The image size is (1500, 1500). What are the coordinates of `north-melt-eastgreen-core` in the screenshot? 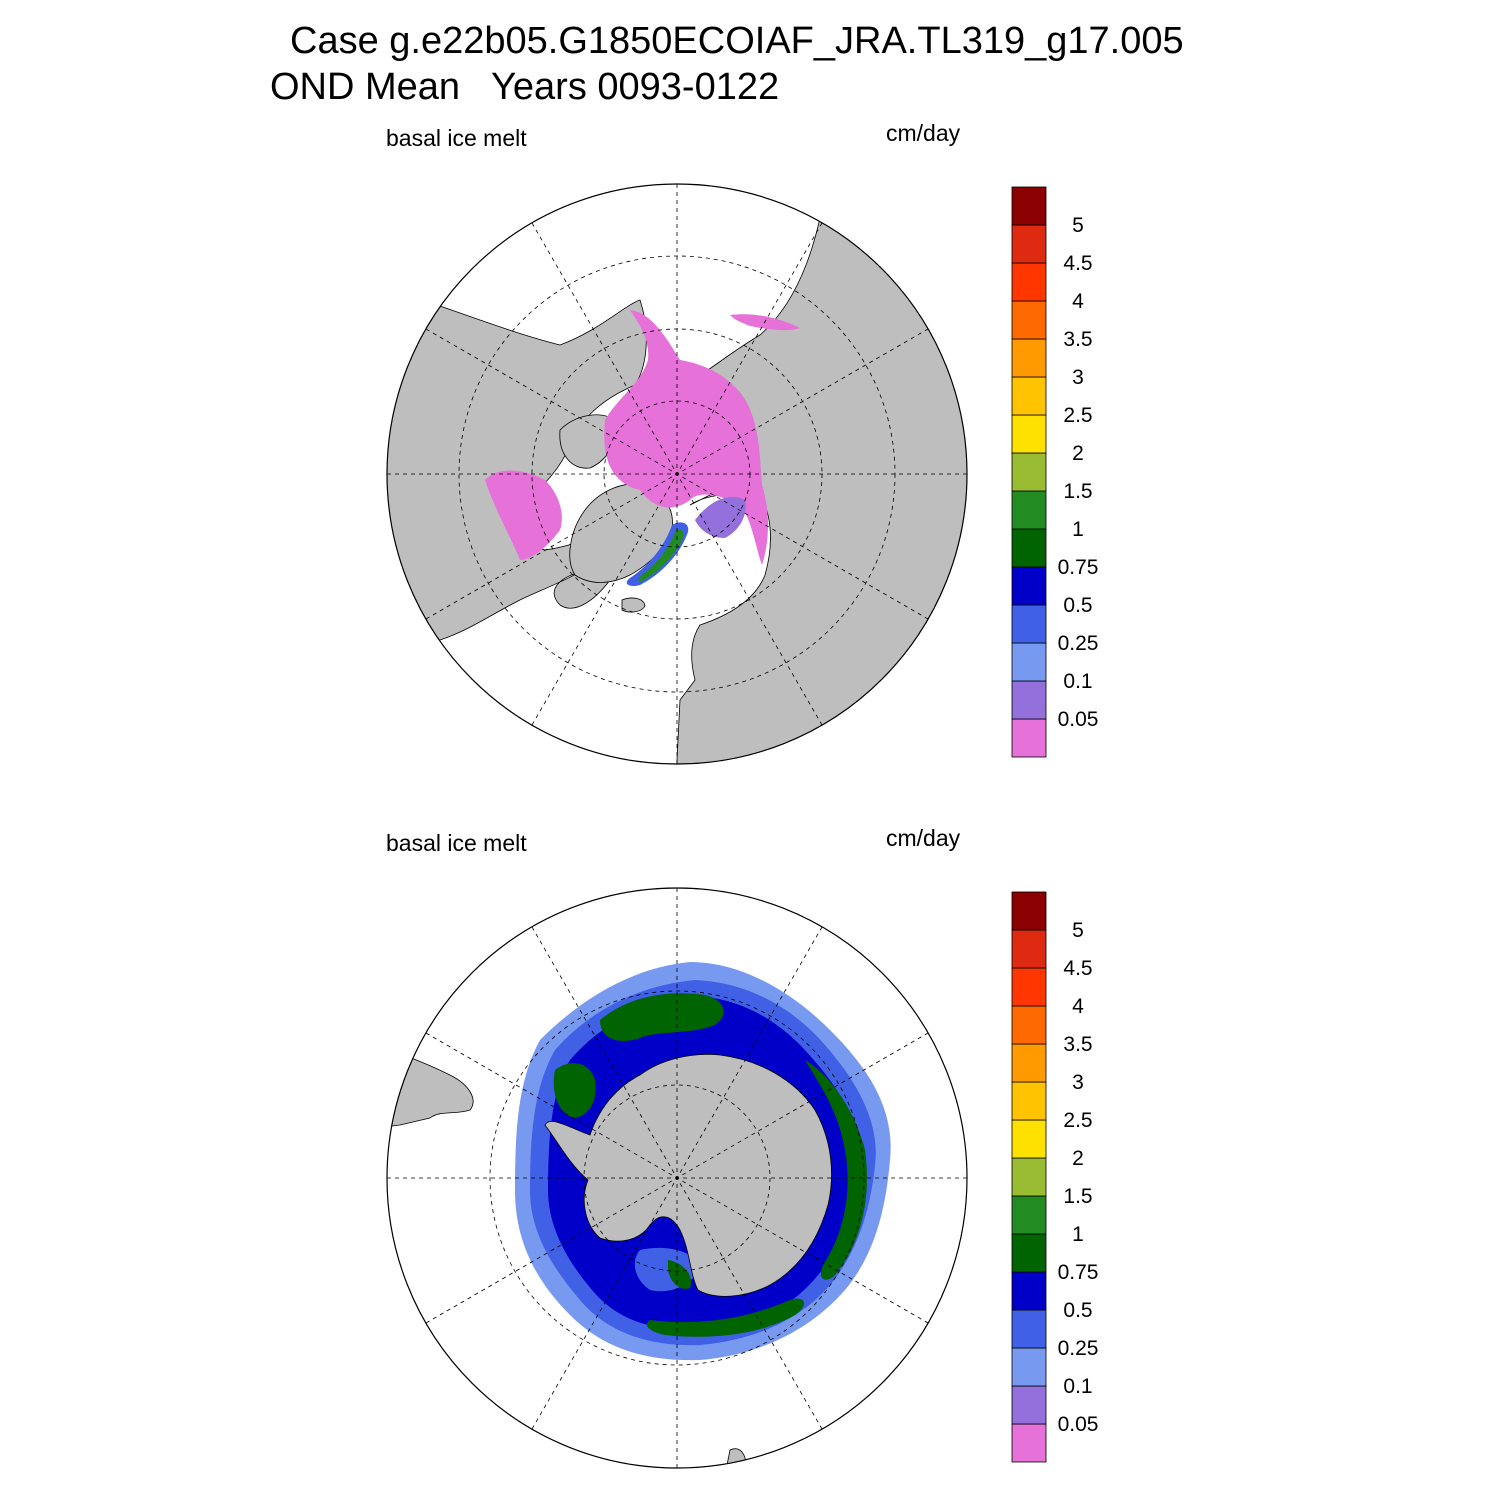 It's located at (661, 555).